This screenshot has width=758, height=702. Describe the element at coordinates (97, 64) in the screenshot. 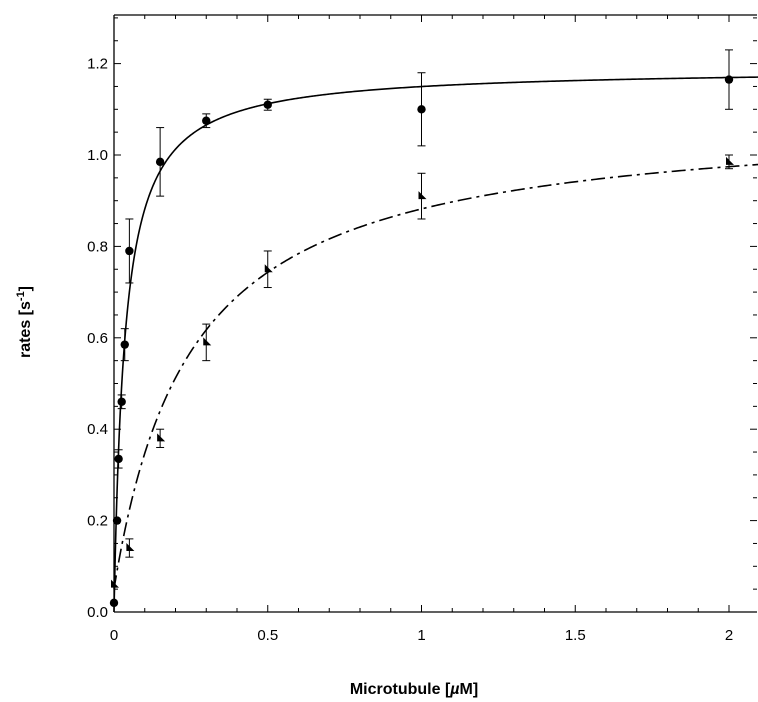

I see `y-tick-label: 1.2` at that location.